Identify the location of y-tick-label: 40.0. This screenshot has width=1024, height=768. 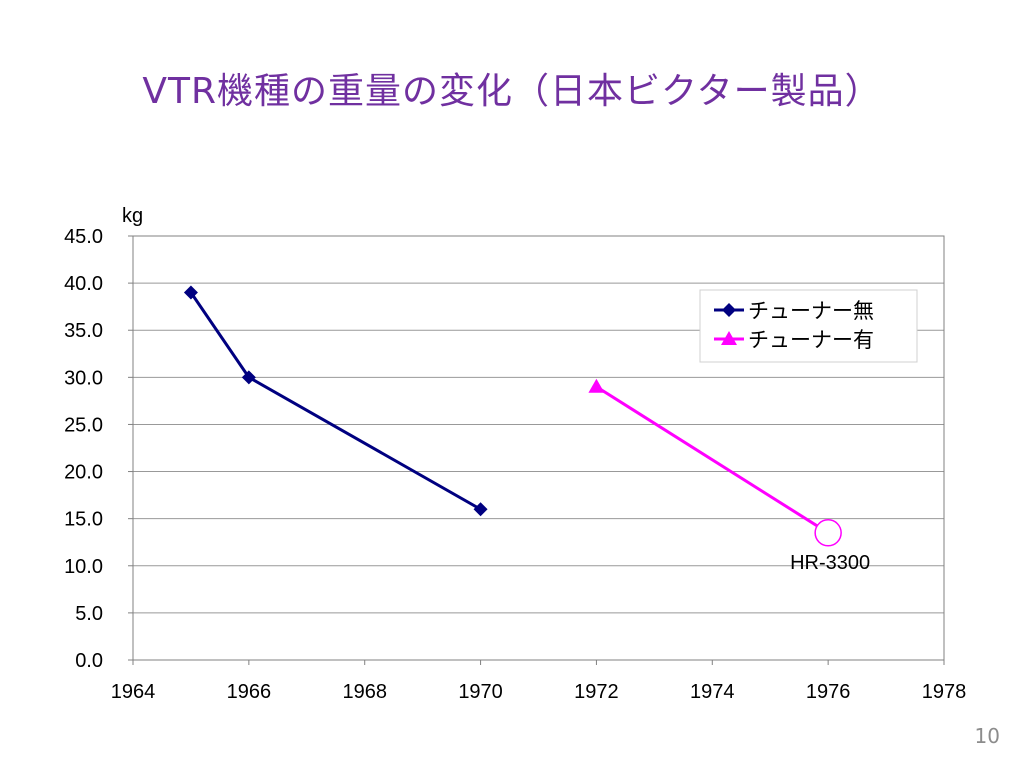
(83, 284).